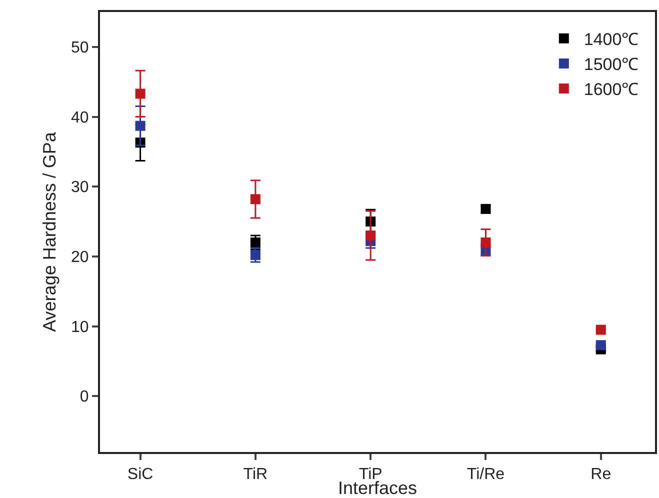  I want to click on x-tick-label: Ti/Re, so click(485, 475).